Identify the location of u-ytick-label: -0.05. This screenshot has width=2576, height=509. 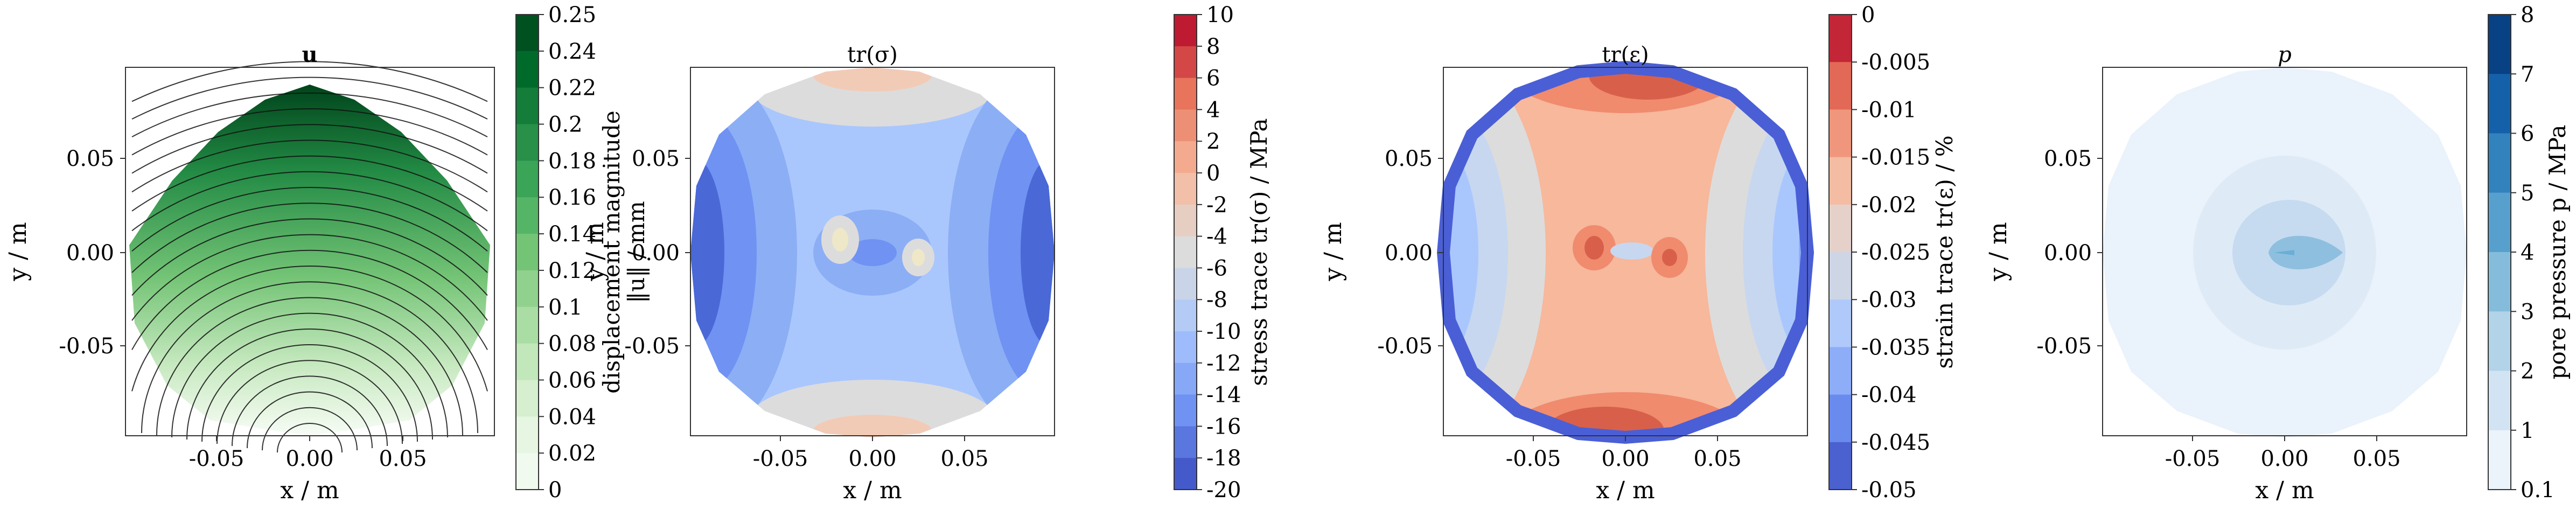
(86, 346).